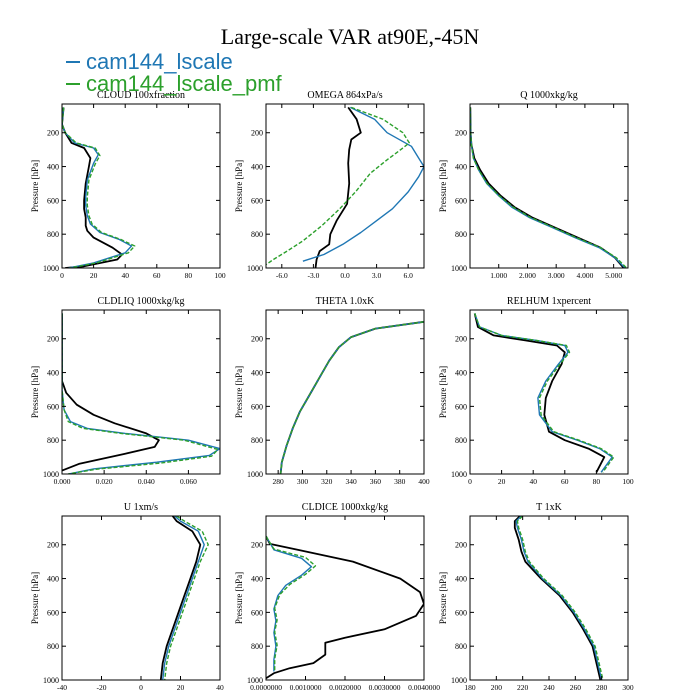 The height and width of the screenshot is (700, 700). Describe the element at coordinates (527, 275) in the screenshot. I see `x-tick-label: 2.000` at that location.